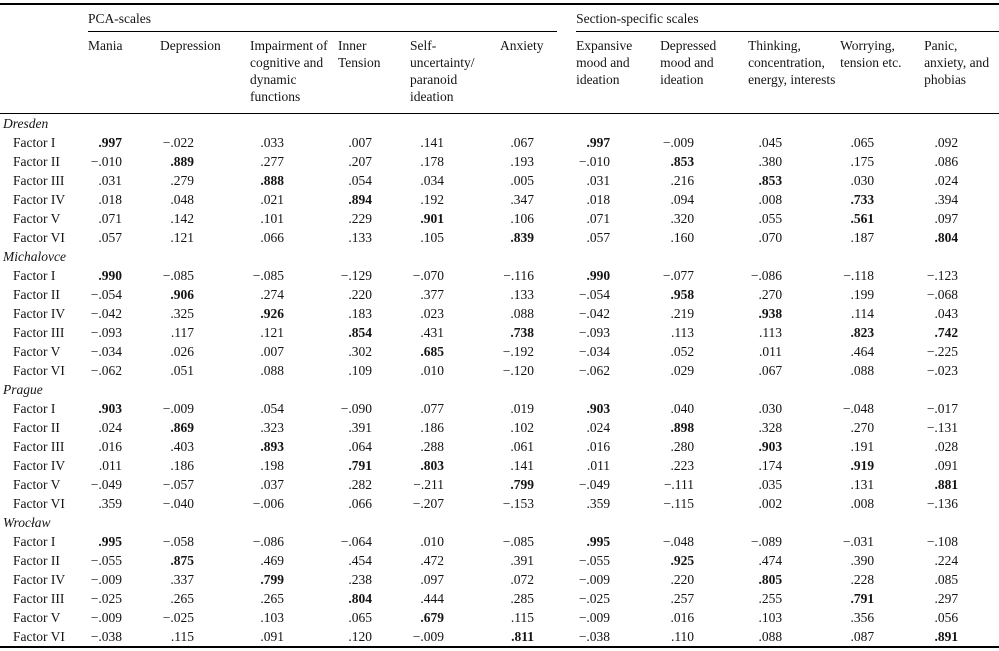 Image resolution: width=999 pixels, height=651 pixels. What do you see at coordinates (942, 427) in the screenshot?
I see `loading-value: −.131` at bounding box center [942, 427].